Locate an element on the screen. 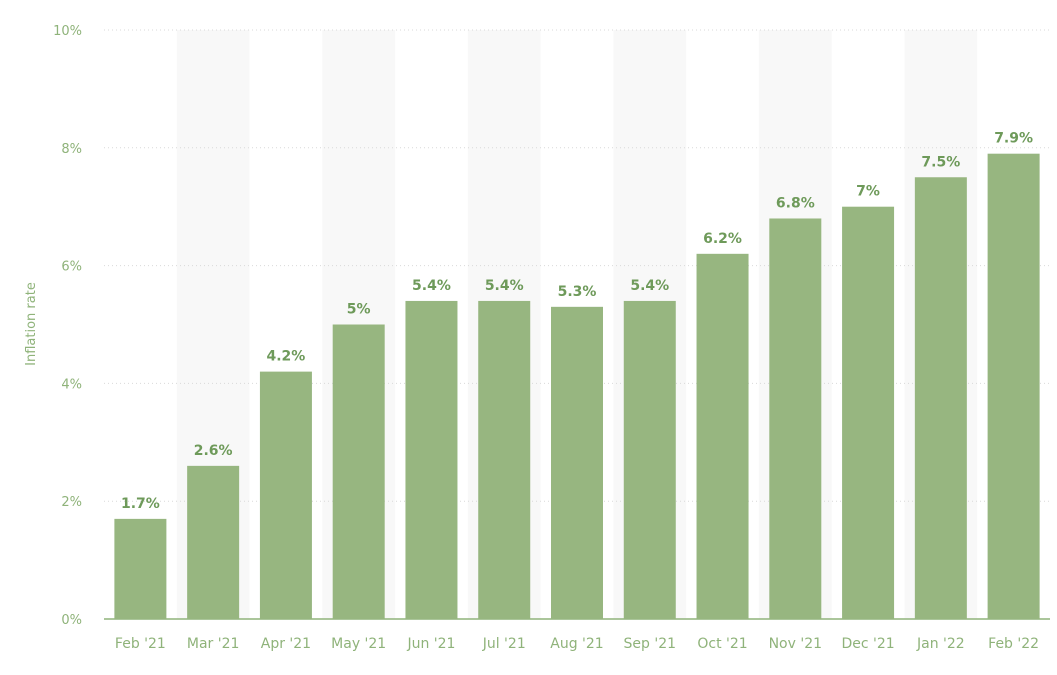  y-tick-label: 6% is located at coordinates (71, 267).